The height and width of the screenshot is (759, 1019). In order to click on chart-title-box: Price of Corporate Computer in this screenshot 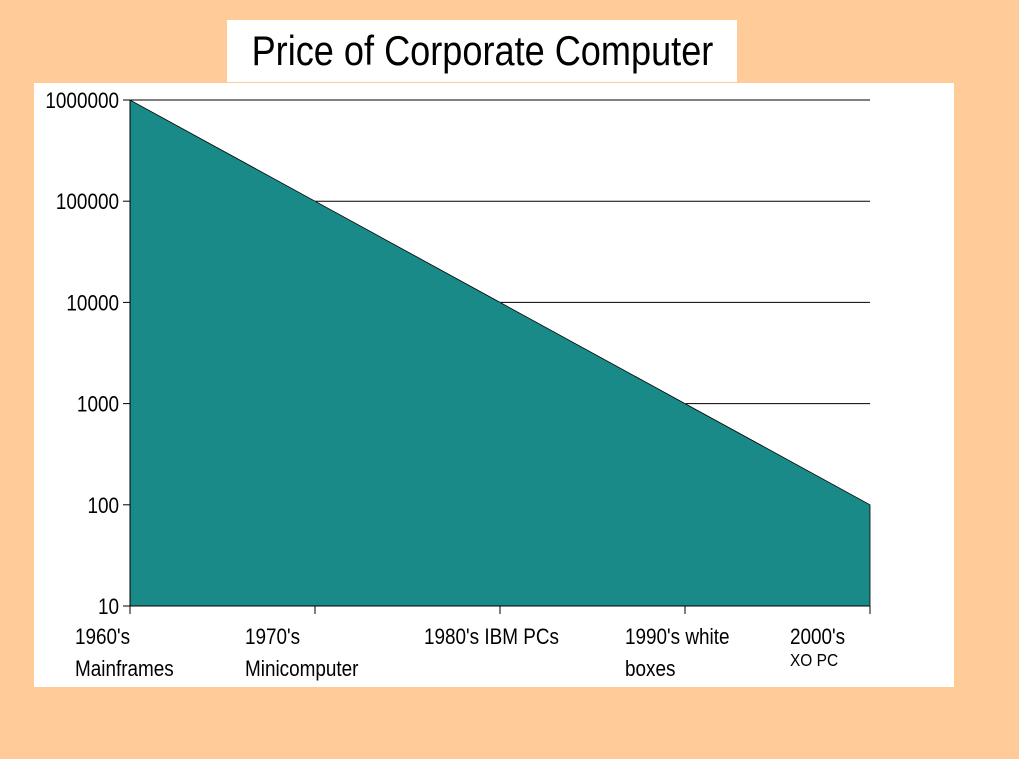, I will do `click(482, 51)`.